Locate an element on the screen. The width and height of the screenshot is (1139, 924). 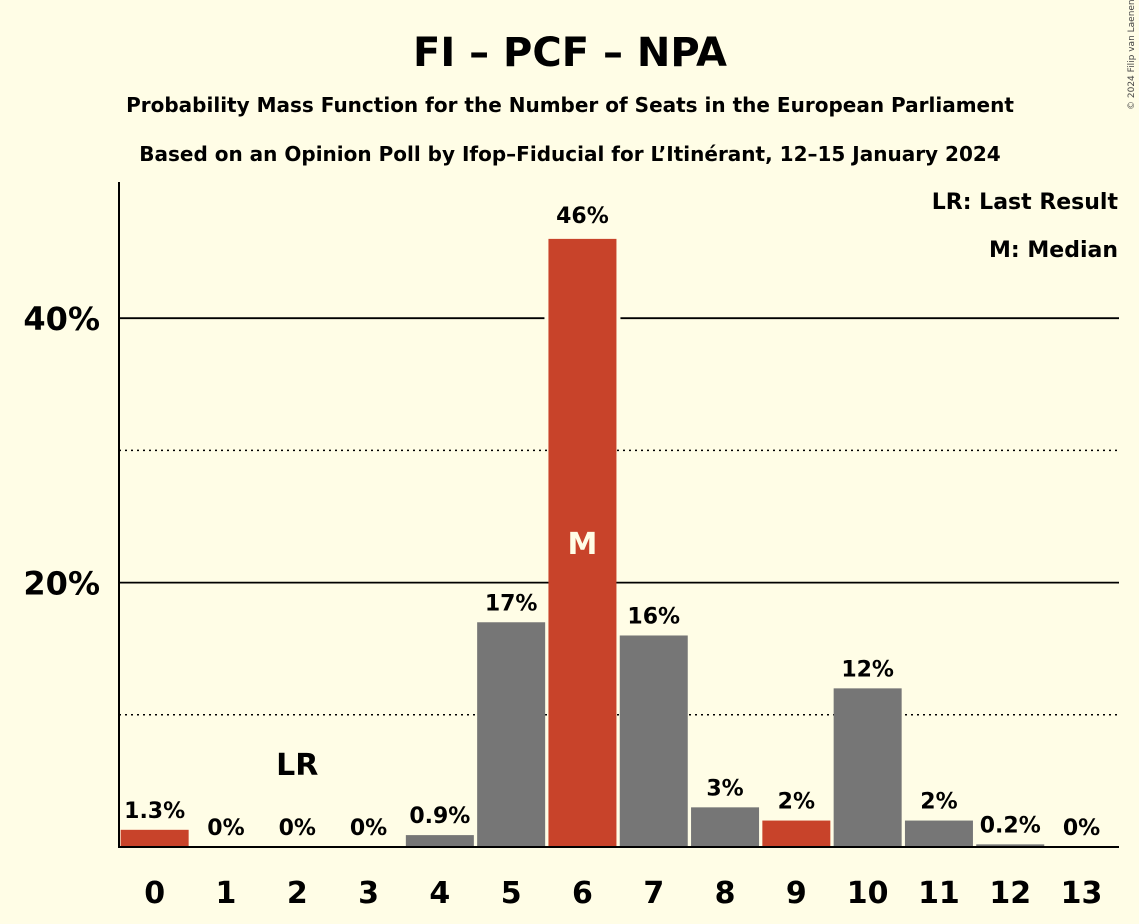
x-tick-label: 1 is located at coordinates (226, 893).